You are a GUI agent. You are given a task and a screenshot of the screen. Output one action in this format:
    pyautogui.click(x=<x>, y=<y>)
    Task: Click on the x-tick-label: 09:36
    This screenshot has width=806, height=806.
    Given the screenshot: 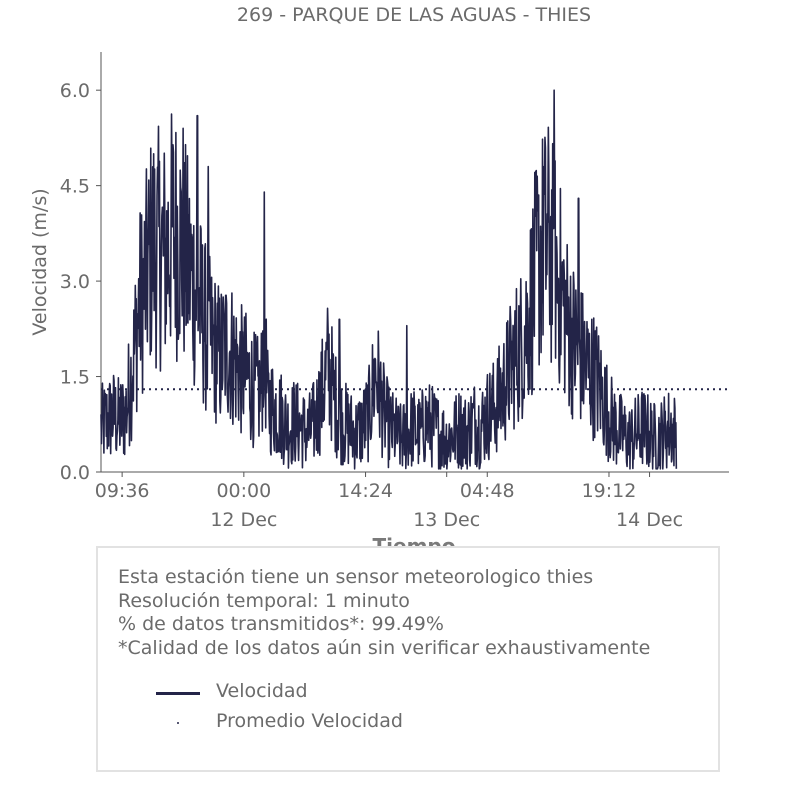 What is the action you would take?
    pyautogui.click(x=122, y=491)
    